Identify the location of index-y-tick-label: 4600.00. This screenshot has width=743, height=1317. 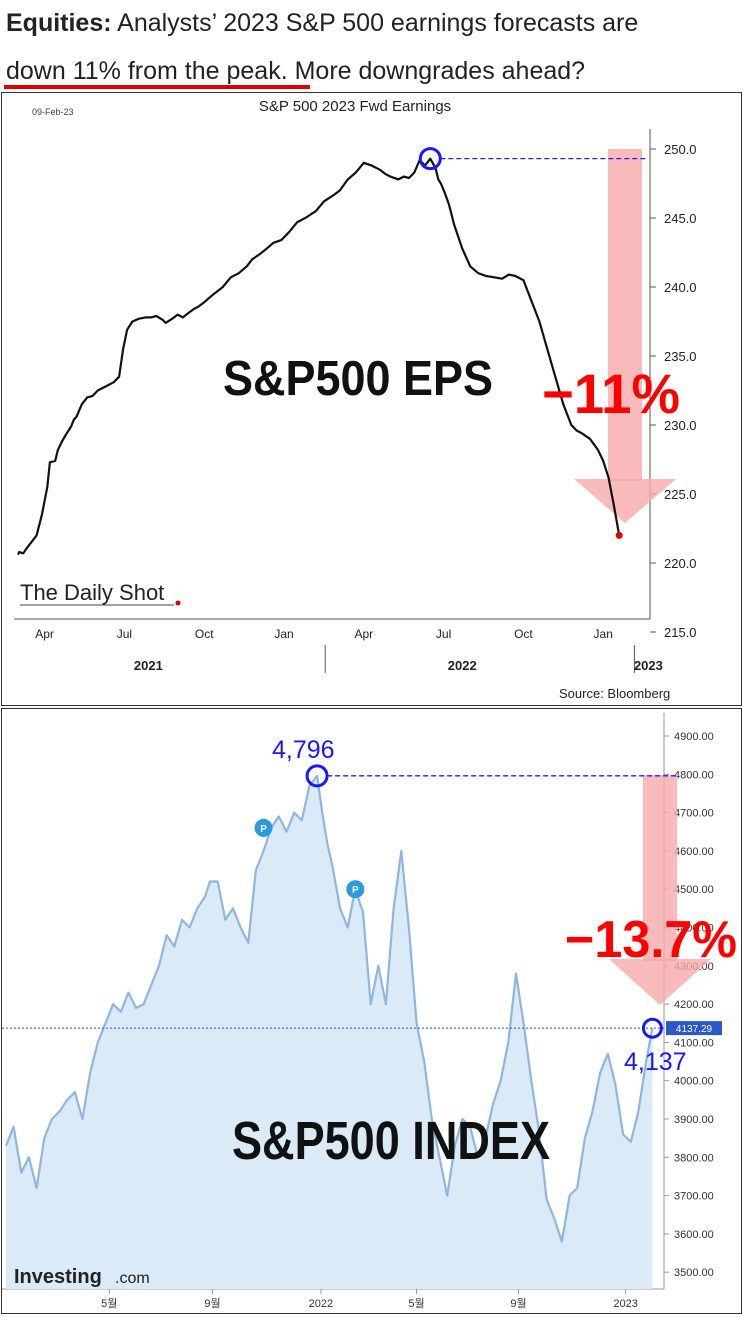
(694, 852).